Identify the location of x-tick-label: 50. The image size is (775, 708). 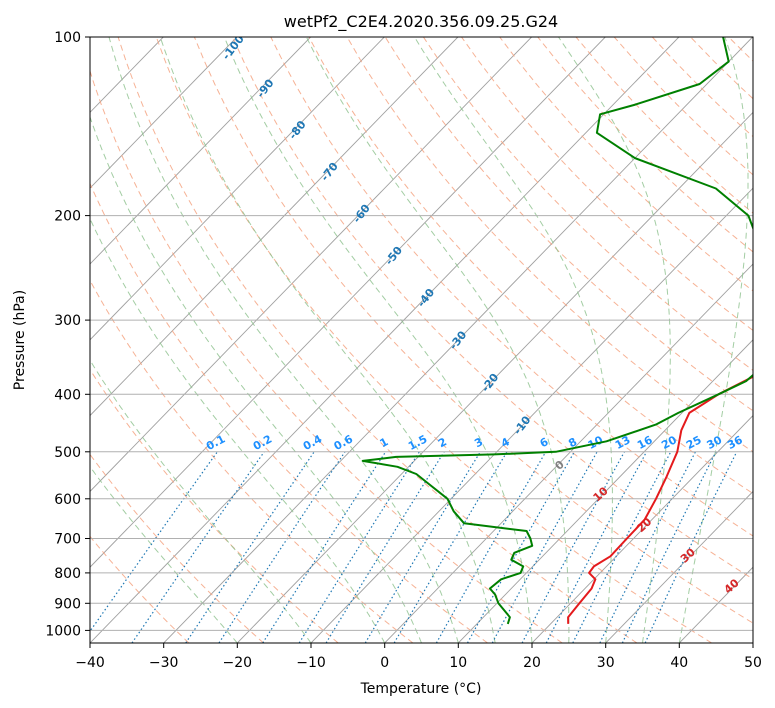
(753, 663).